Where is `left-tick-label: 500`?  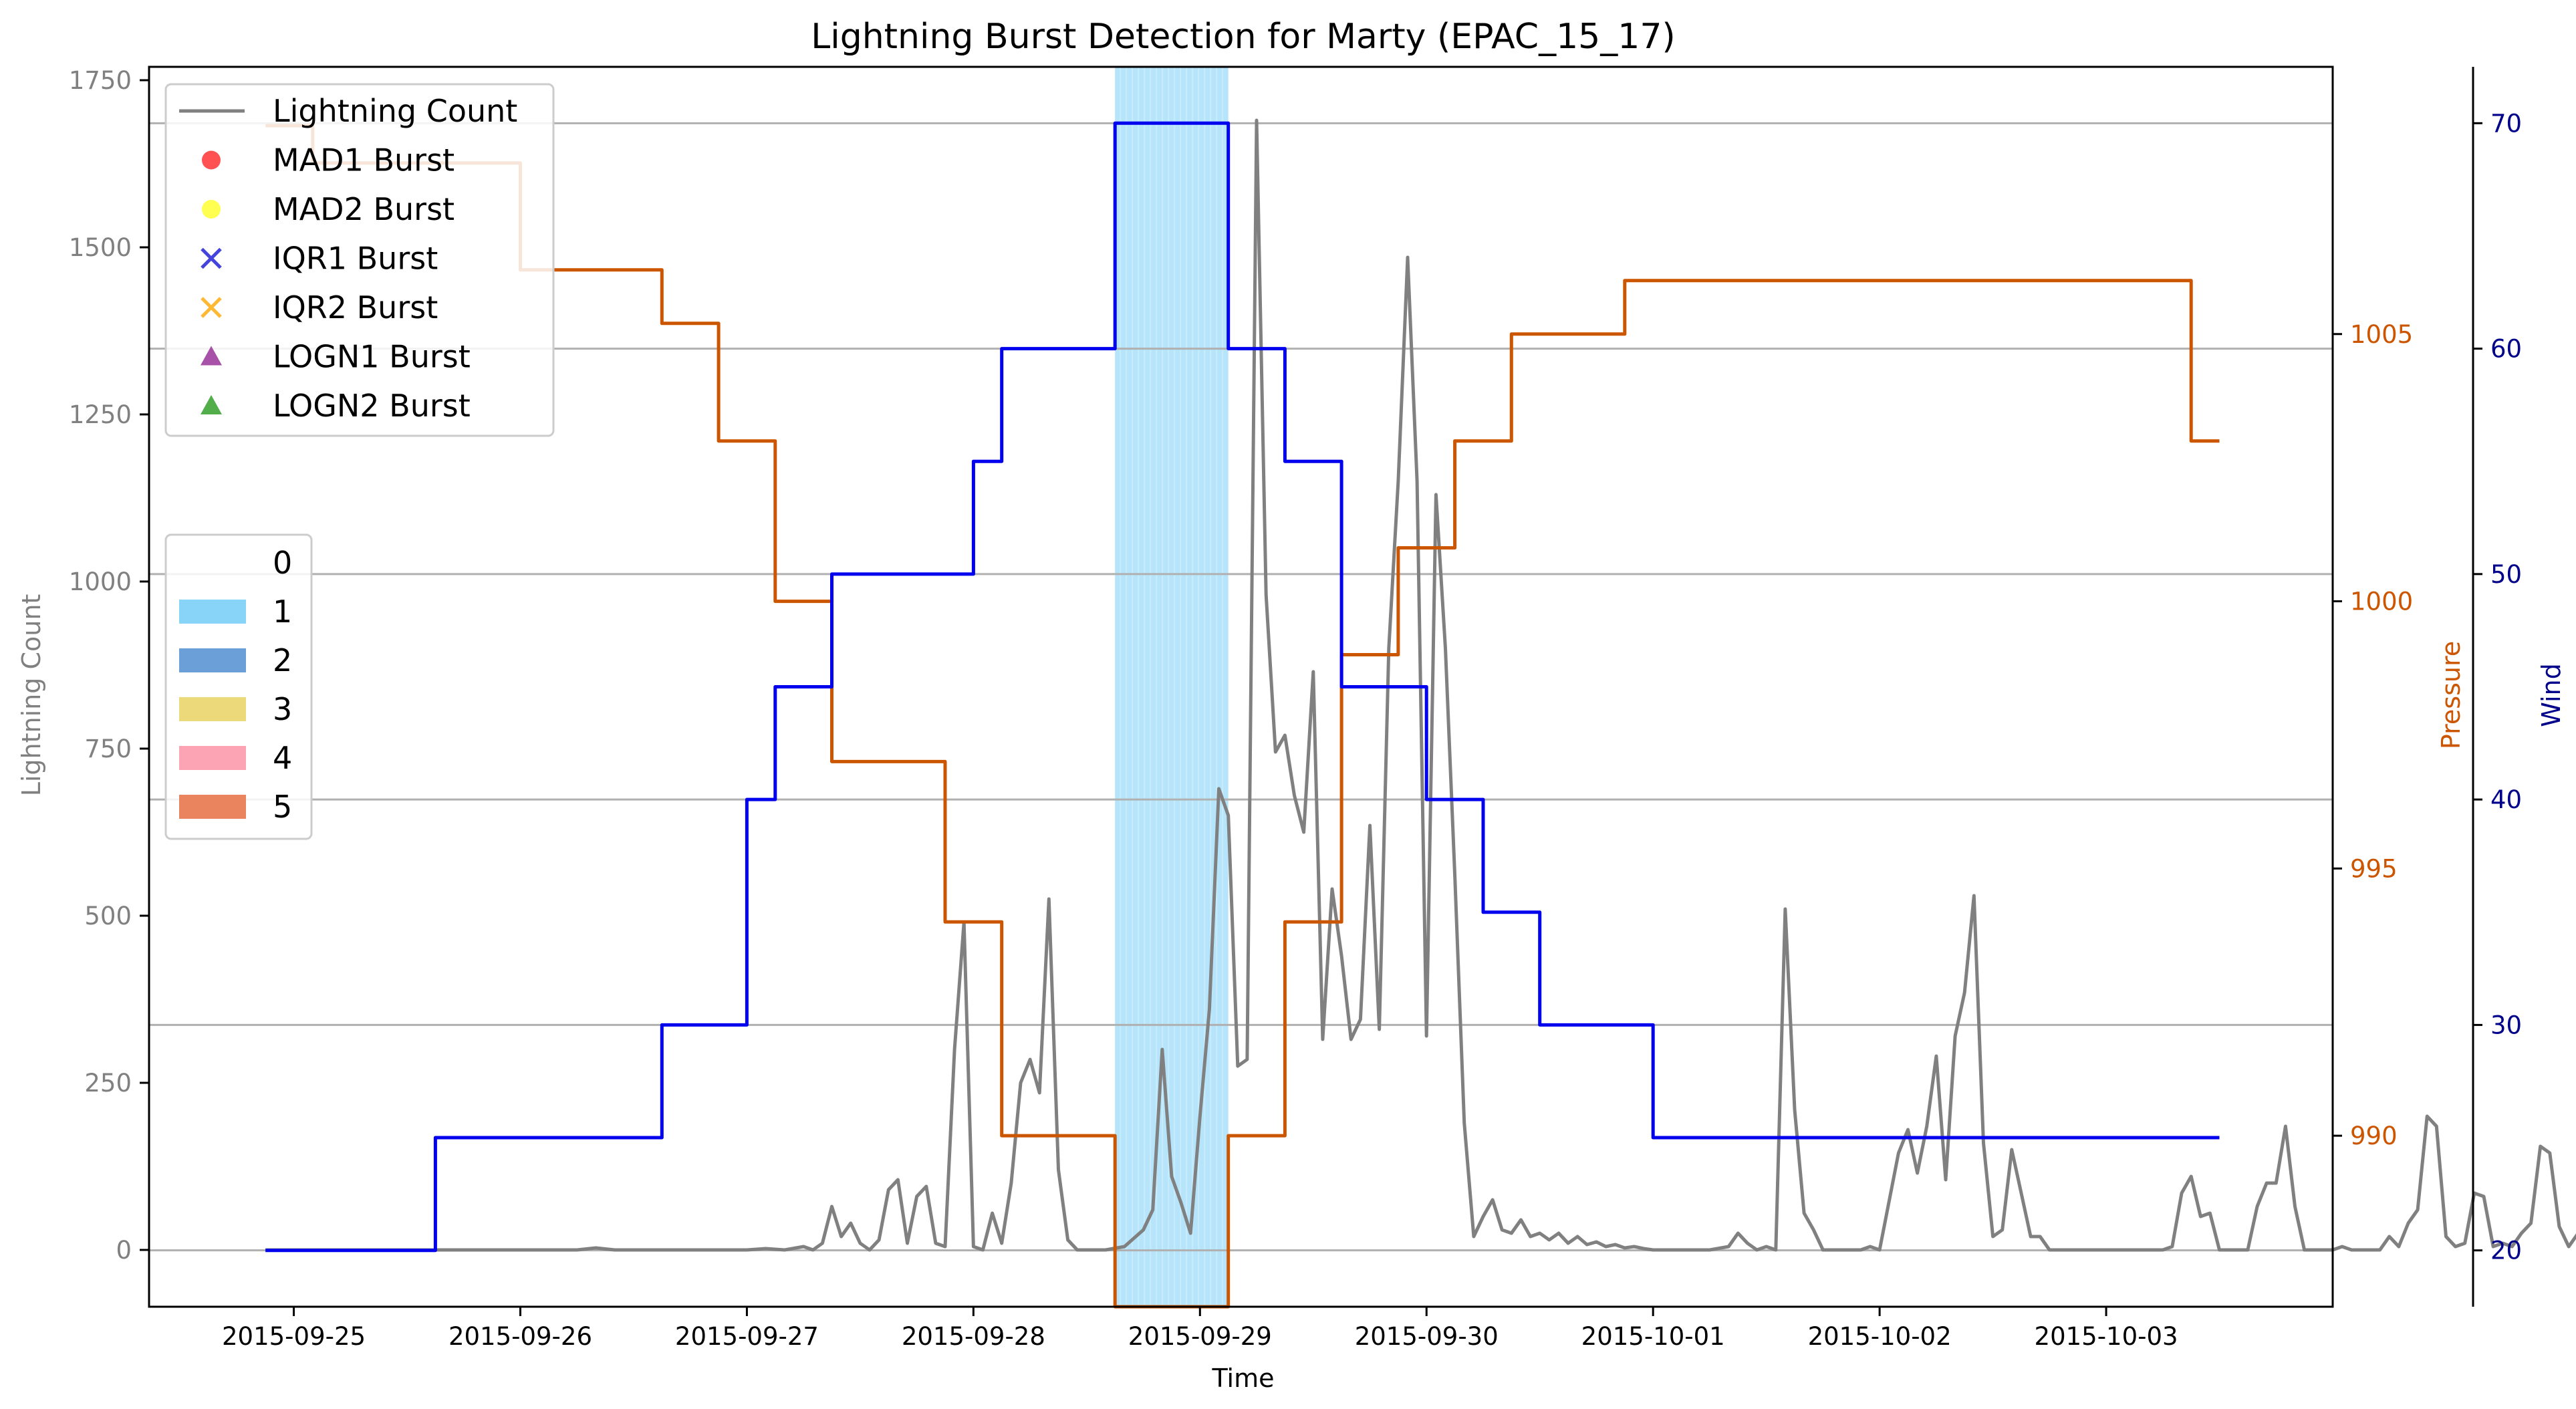
left-tick-label: 500 is located at coordinates (108, 916).